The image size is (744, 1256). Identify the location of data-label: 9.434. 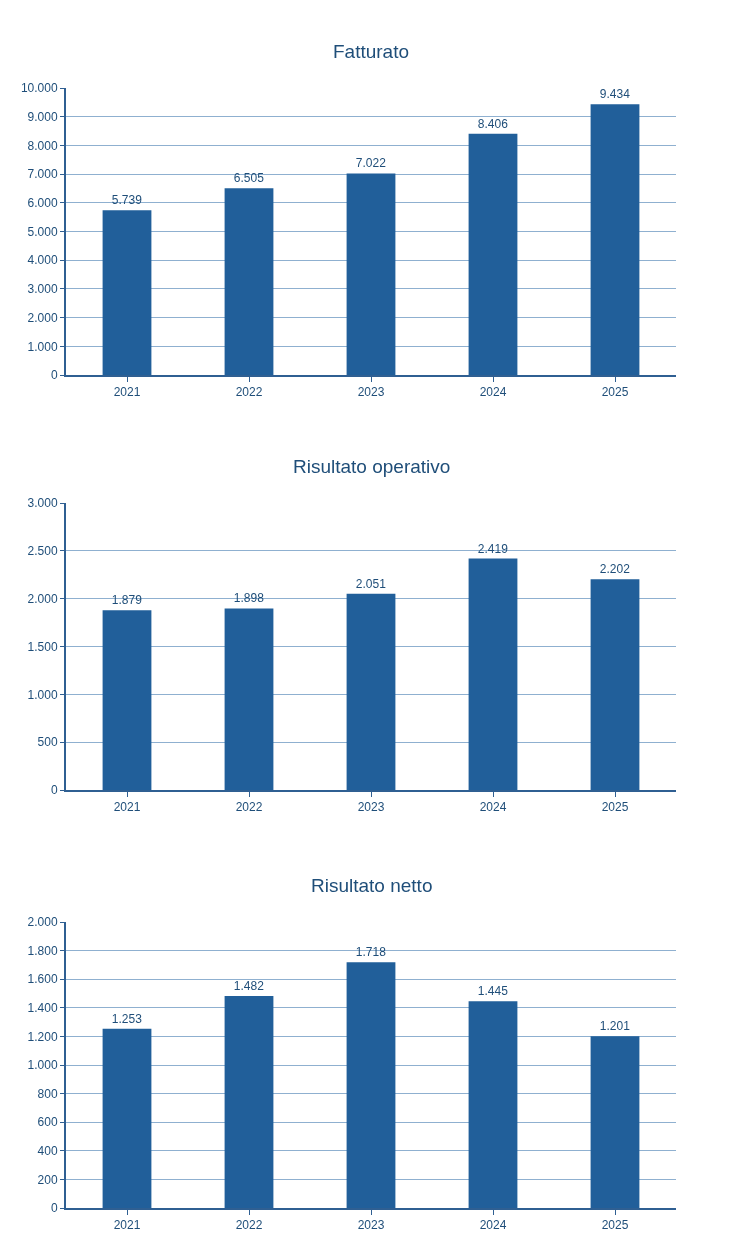
(615, 94).